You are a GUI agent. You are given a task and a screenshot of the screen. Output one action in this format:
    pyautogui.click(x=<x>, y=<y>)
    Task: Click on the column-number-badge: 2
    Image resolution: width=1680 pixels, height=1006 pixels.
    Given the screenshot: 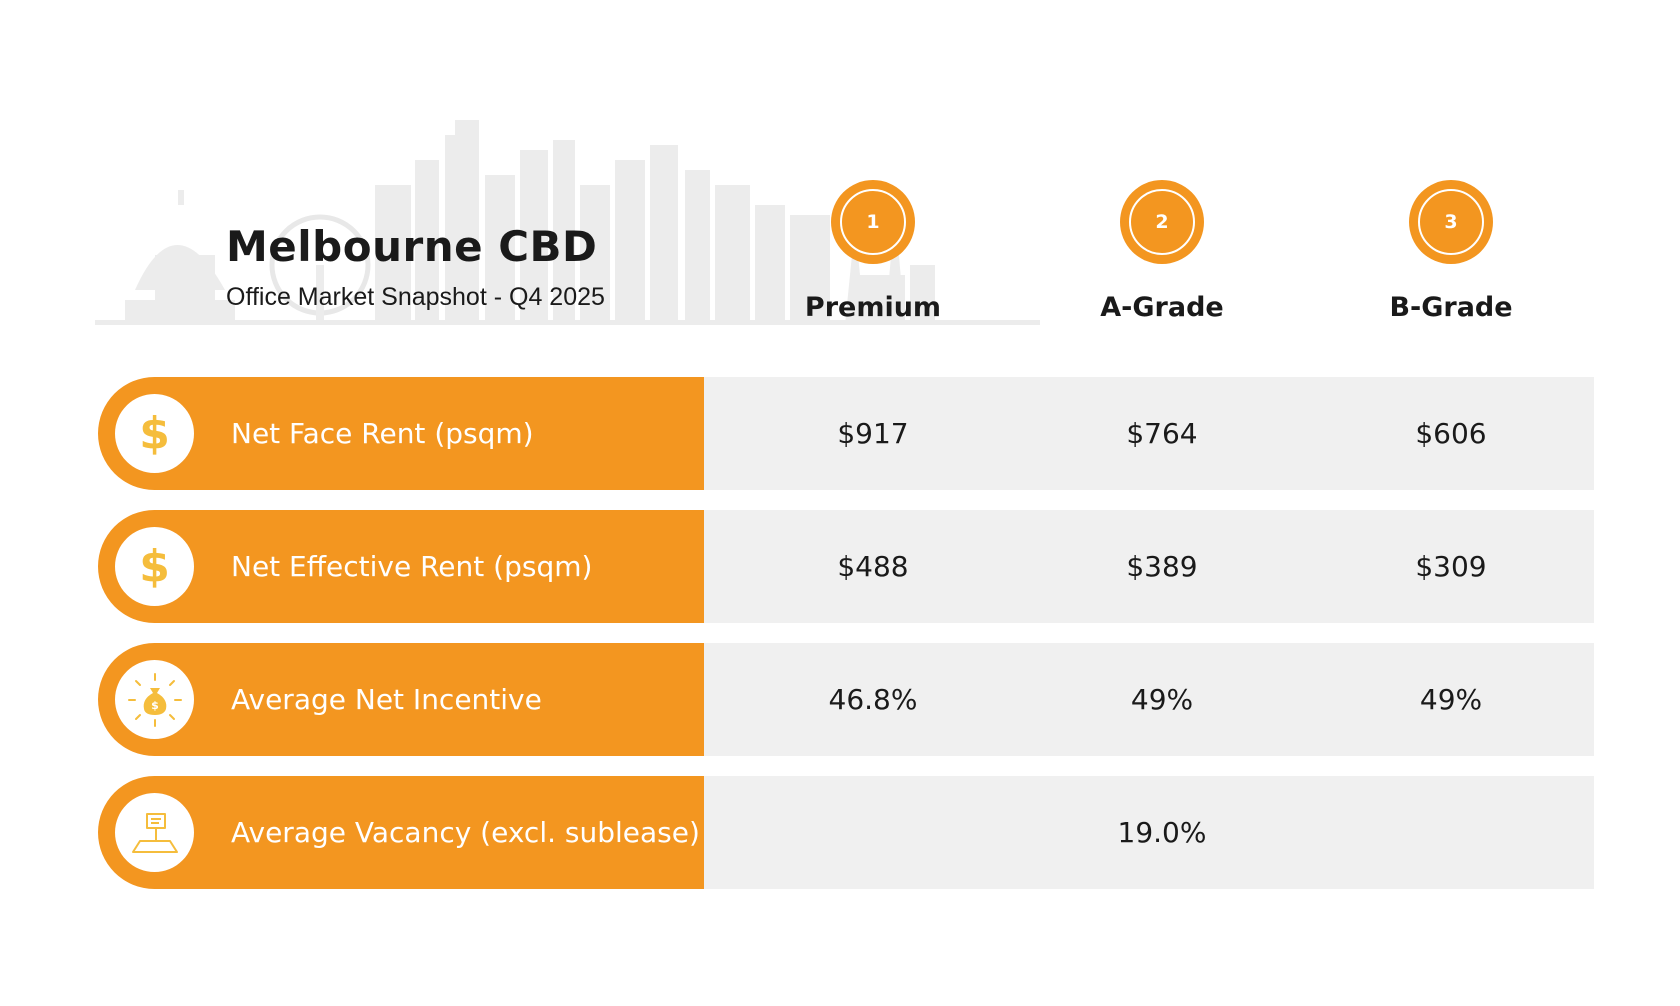 What is the action you would take?
    pyautogui.click(x=1162, y=222)
    